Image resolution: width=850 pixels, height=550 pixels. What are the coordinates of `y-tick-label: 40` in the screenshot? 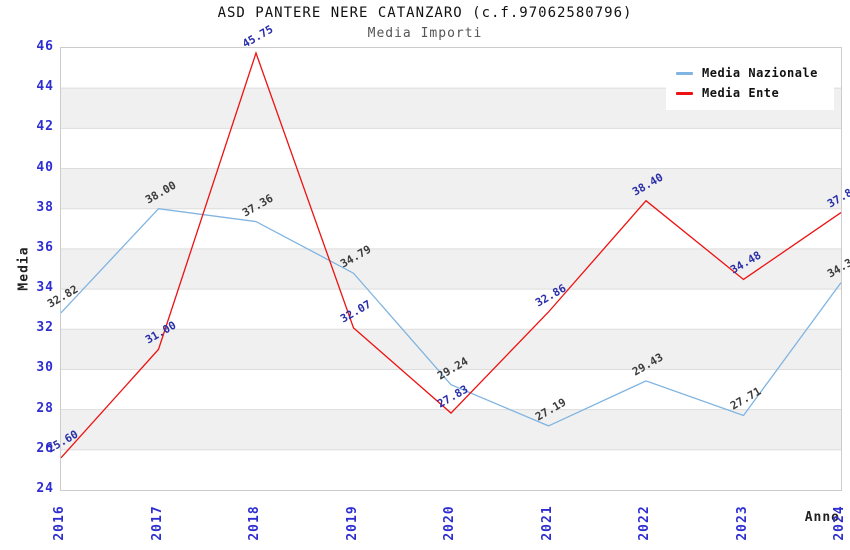 It's located at (45, 167).